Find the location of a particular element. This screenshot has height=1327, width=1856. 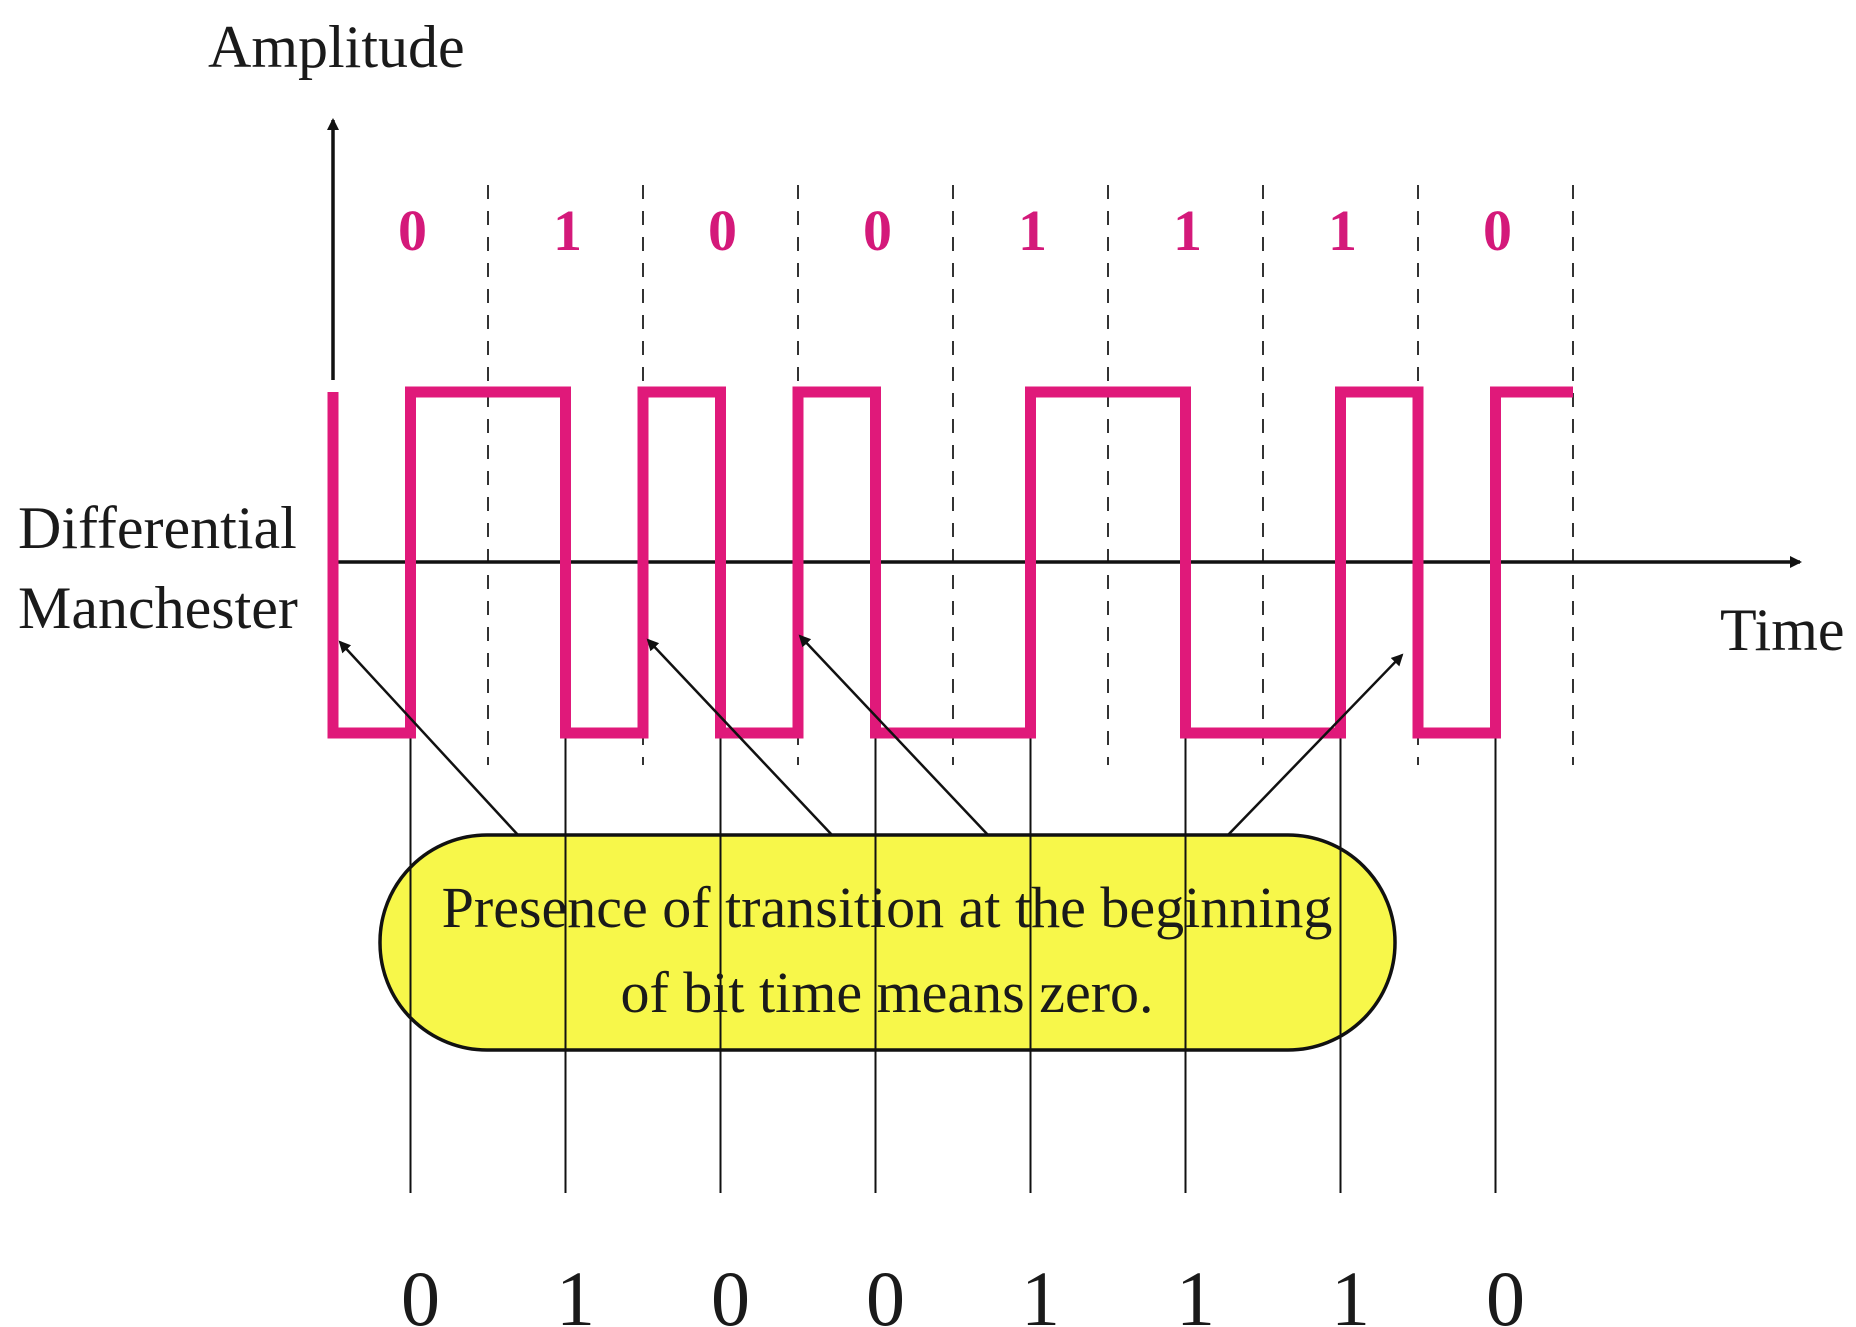

signal-name-line1: Differential is located at coordinates (157, 528).